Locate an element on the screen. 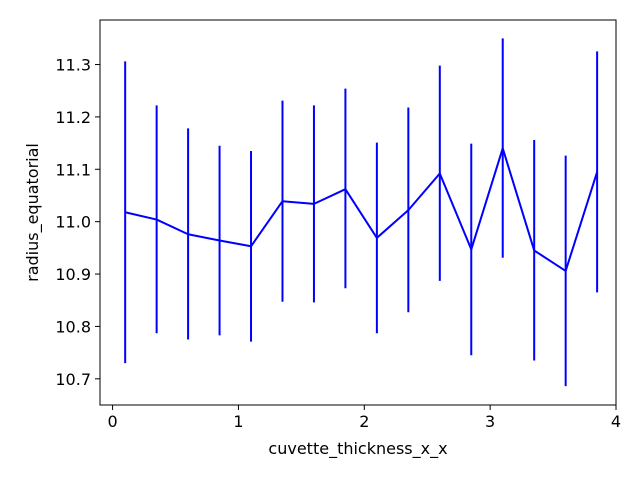 Image resolution: width=640 pixels, height=480 pixels. y-tick-label: 10.8 is located at coordinates (73, 326).